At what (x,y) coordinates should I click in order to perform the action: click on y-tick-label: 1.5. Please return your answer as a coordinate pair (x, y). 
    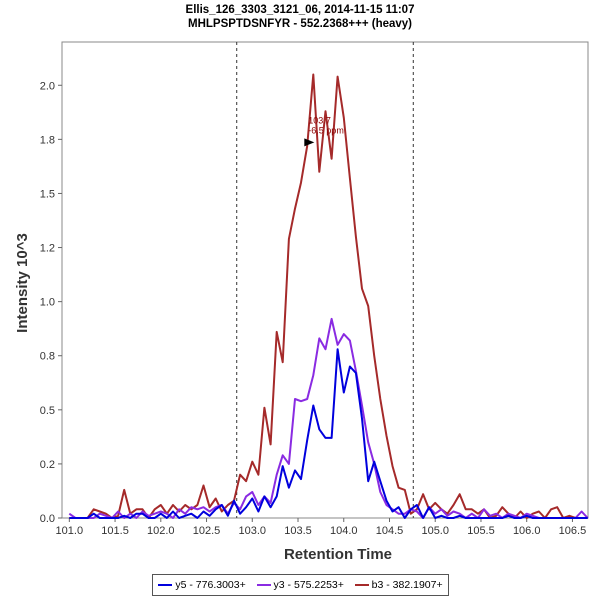
    Looking at the image, I should click on (47, 194).